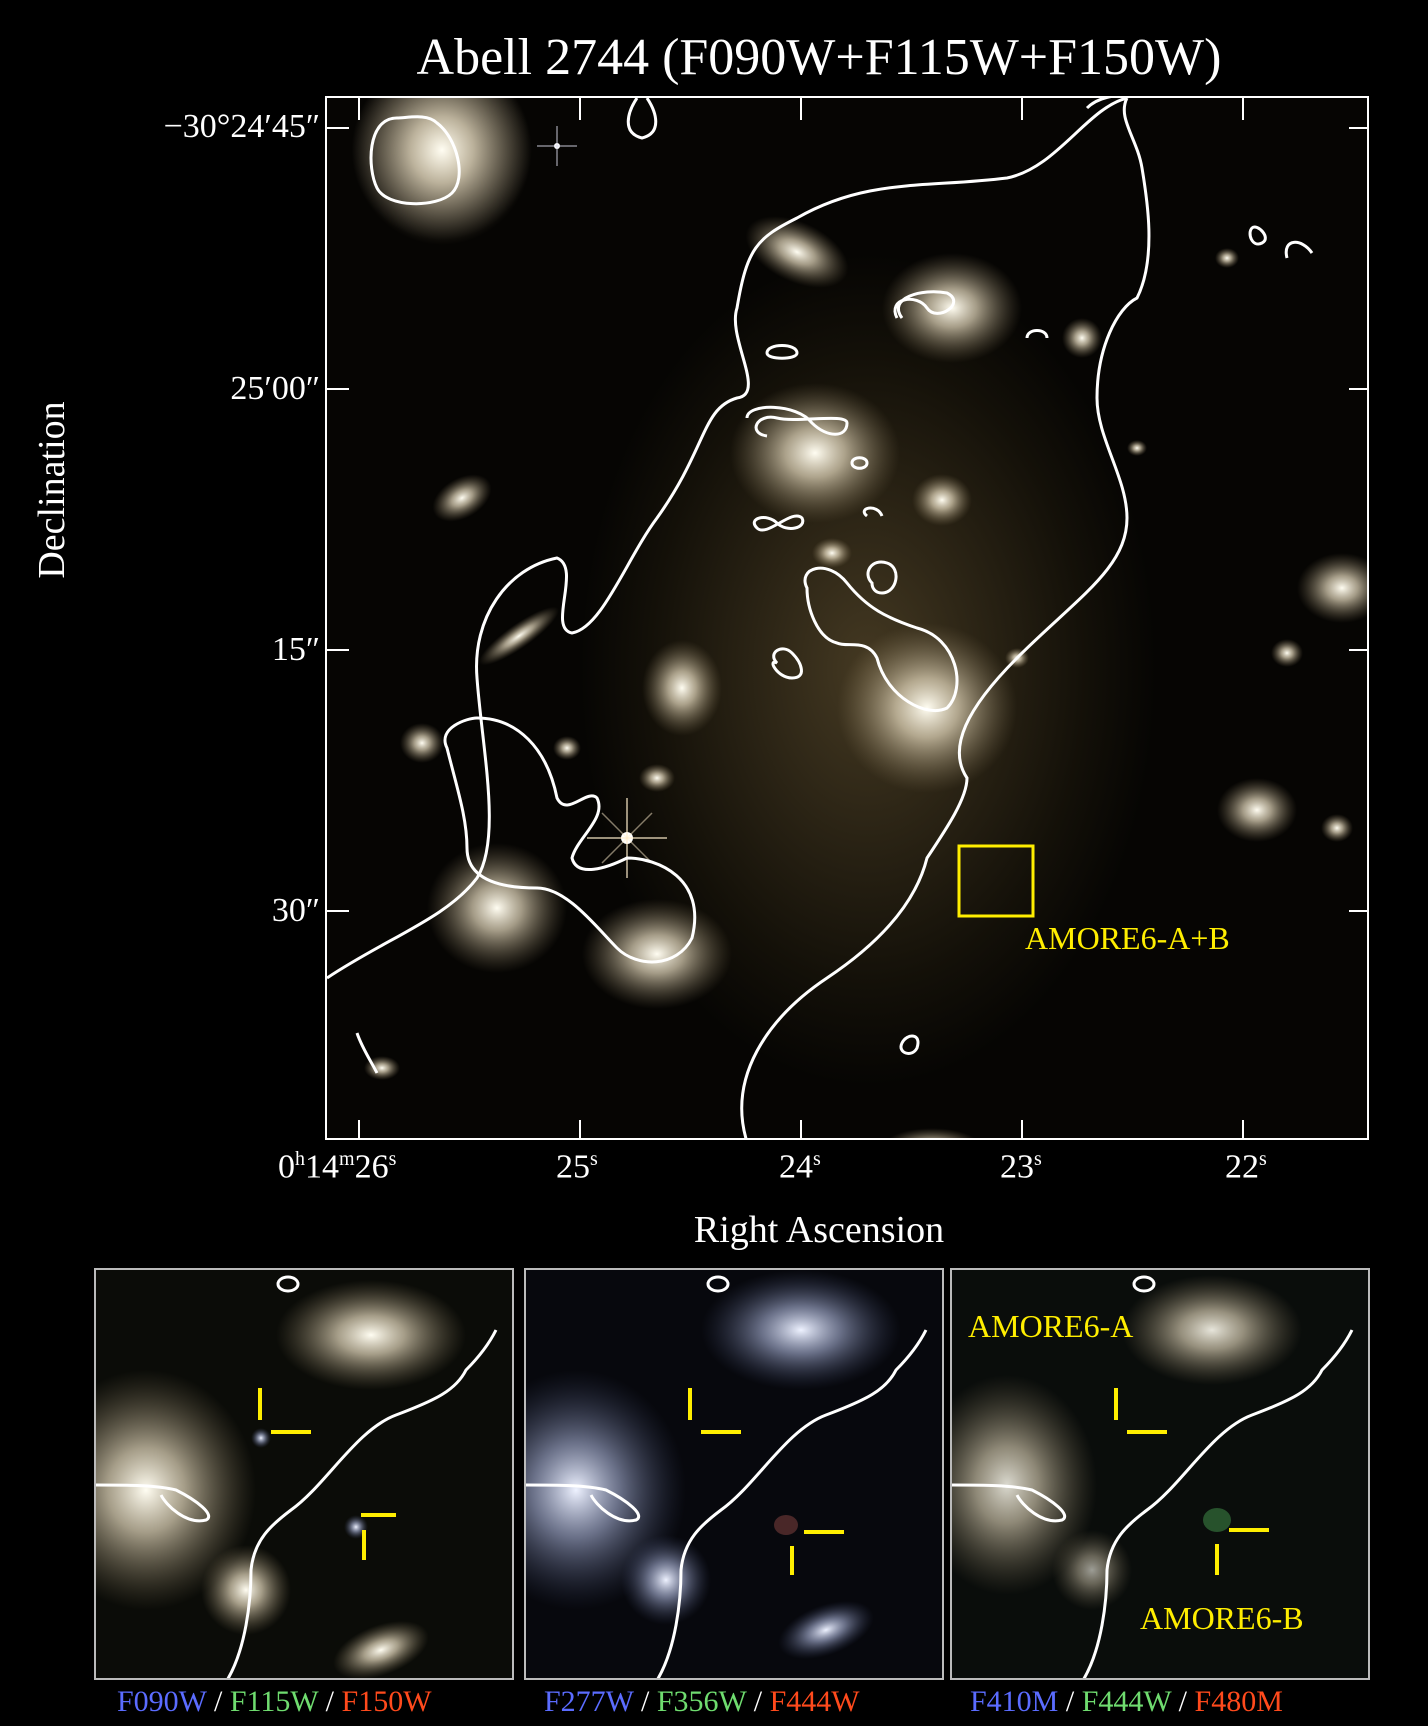 This screenshot has height=1726, width=1428. I want to click on ra-tick-label: 0h14m26s, so click(337, 1167).